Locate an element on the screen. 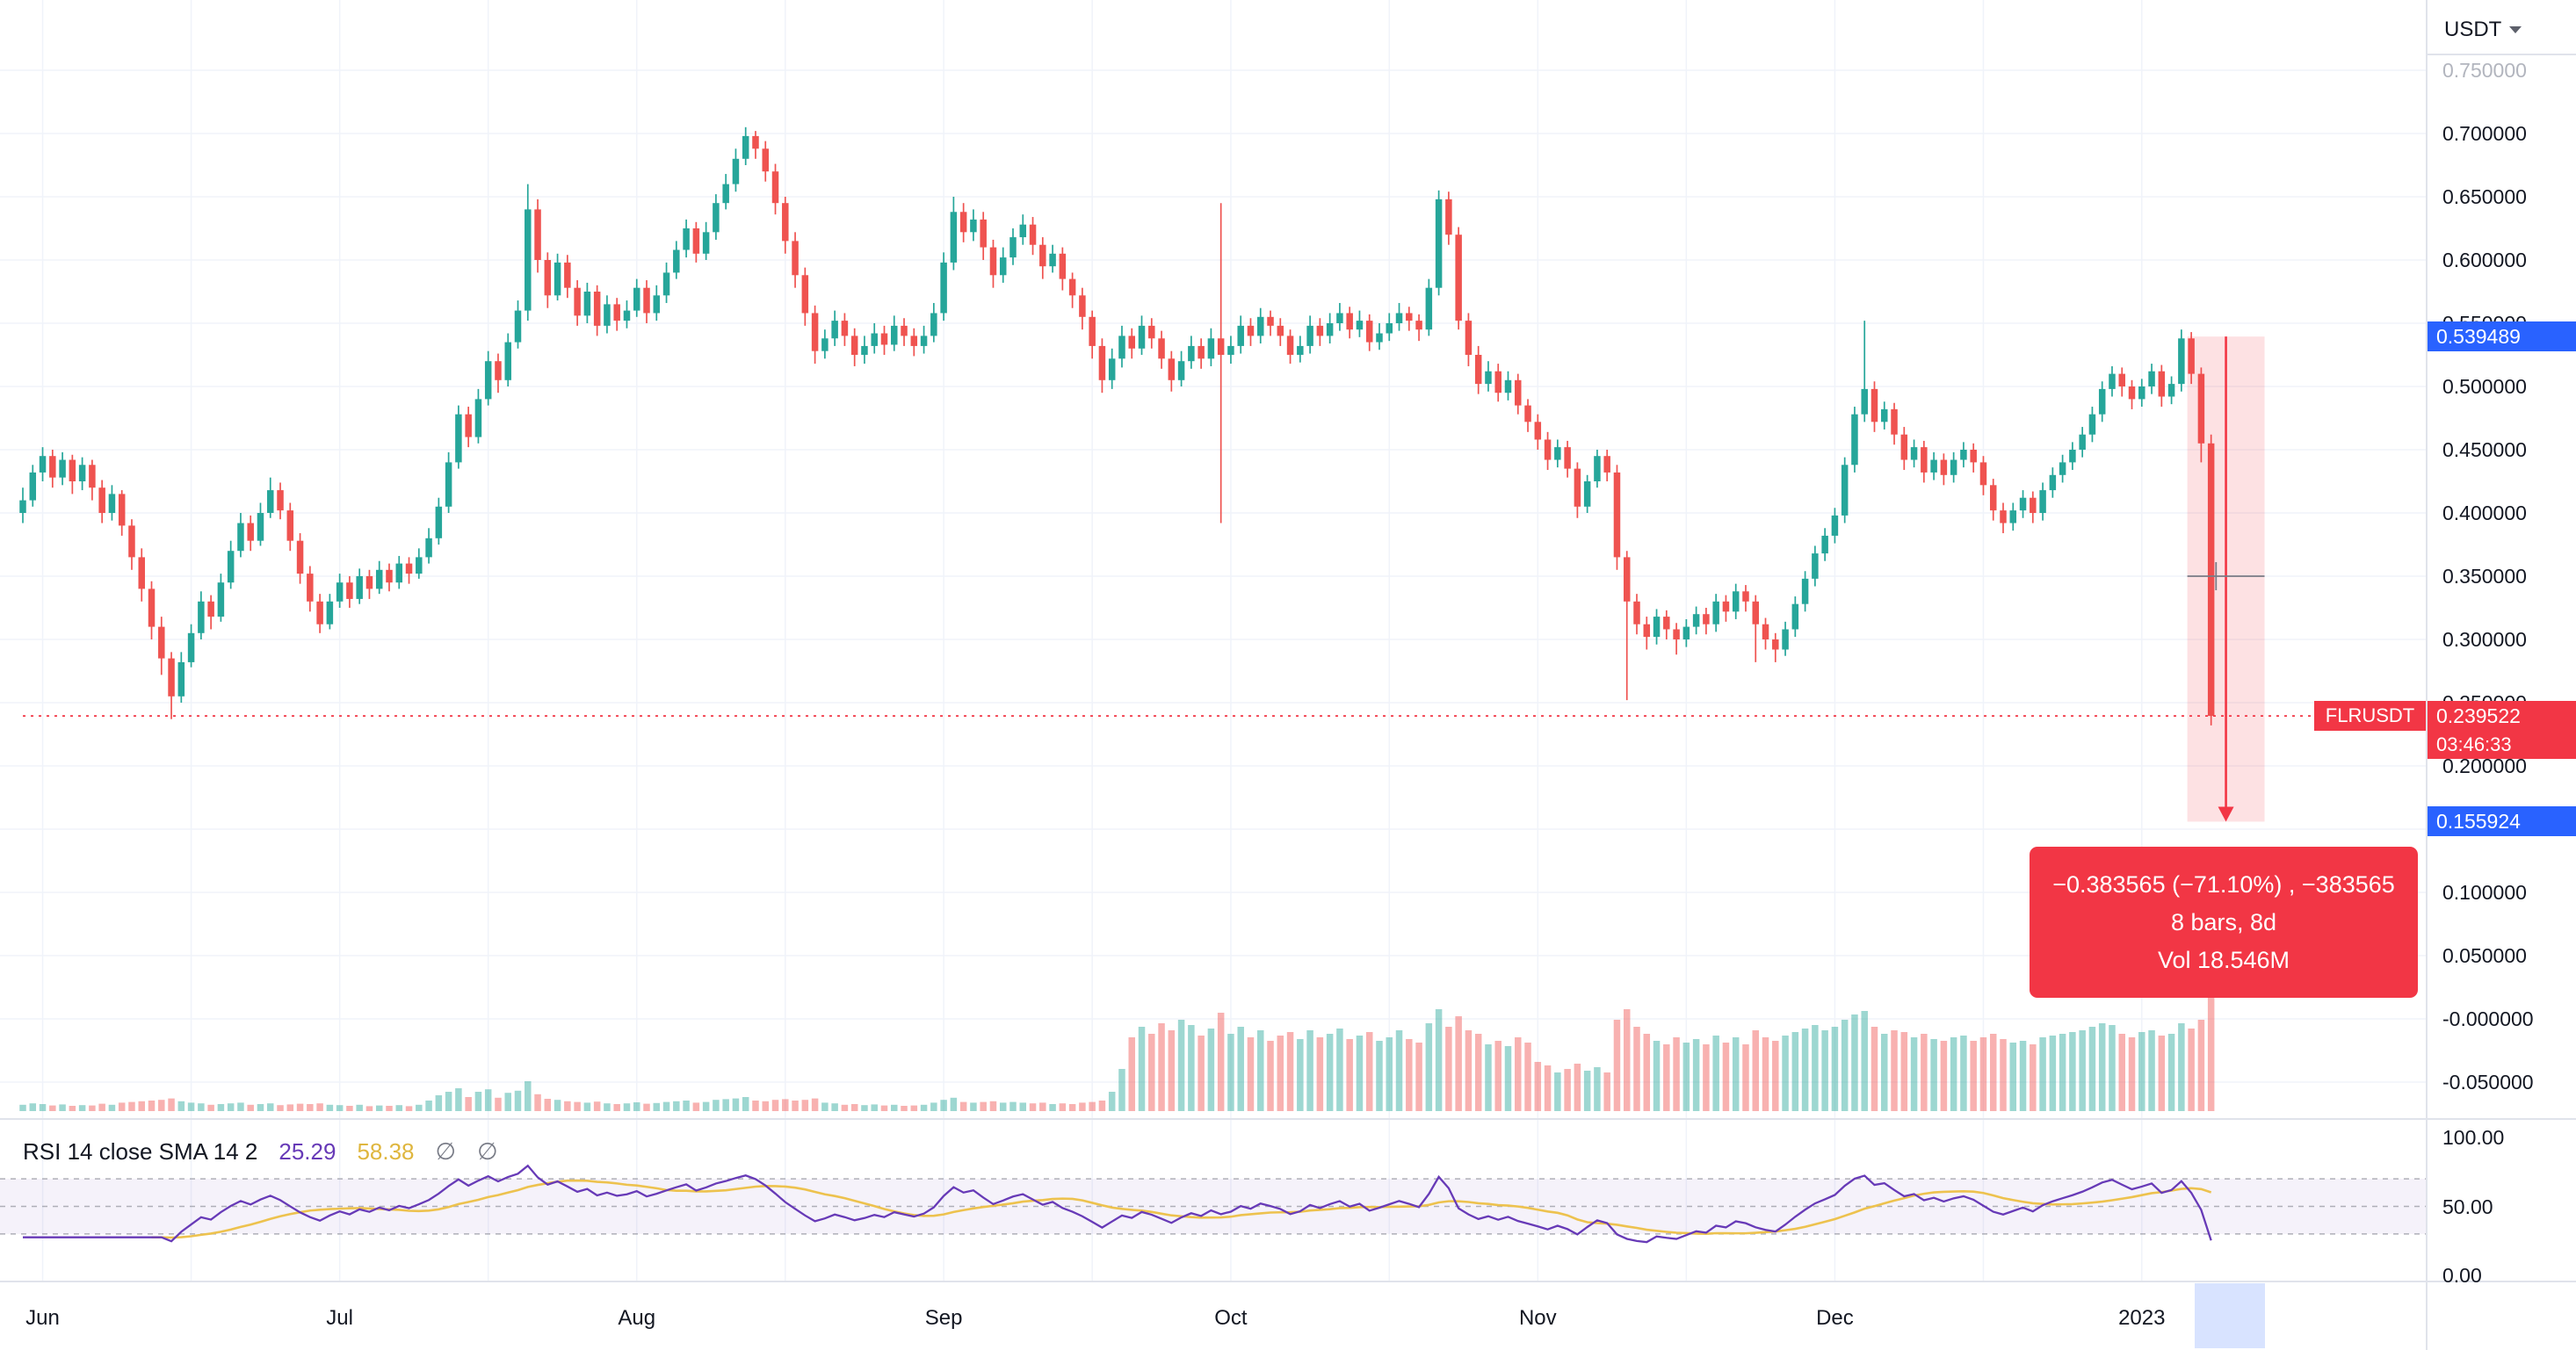 This screenshot has width=2576, height=1350. price-tick-label: 0.450000 is located at coordinates (2484, 449).